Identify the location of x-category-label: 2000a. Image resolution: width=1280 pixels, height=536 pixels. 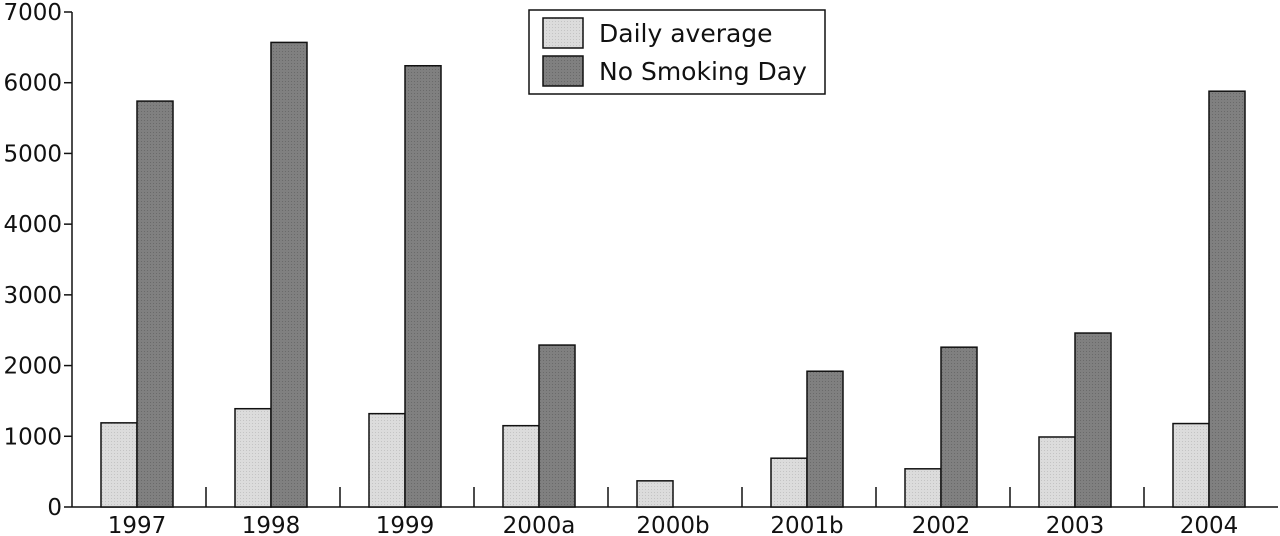
(539, 524).